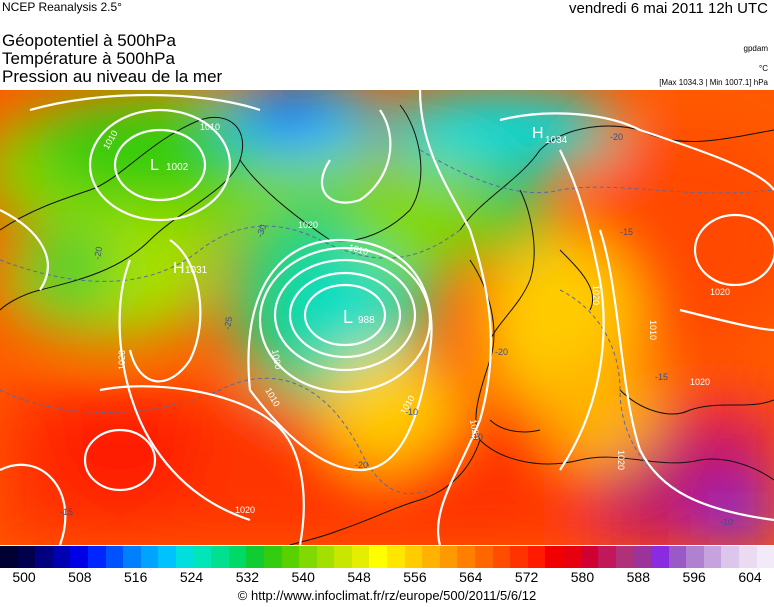 The width and height of the screenshot is (774, 607). What do you see at coordinates (755, 48) in the screenshot?
I see `unit-gpdam: gpdam` at bounding box center [755, 48].